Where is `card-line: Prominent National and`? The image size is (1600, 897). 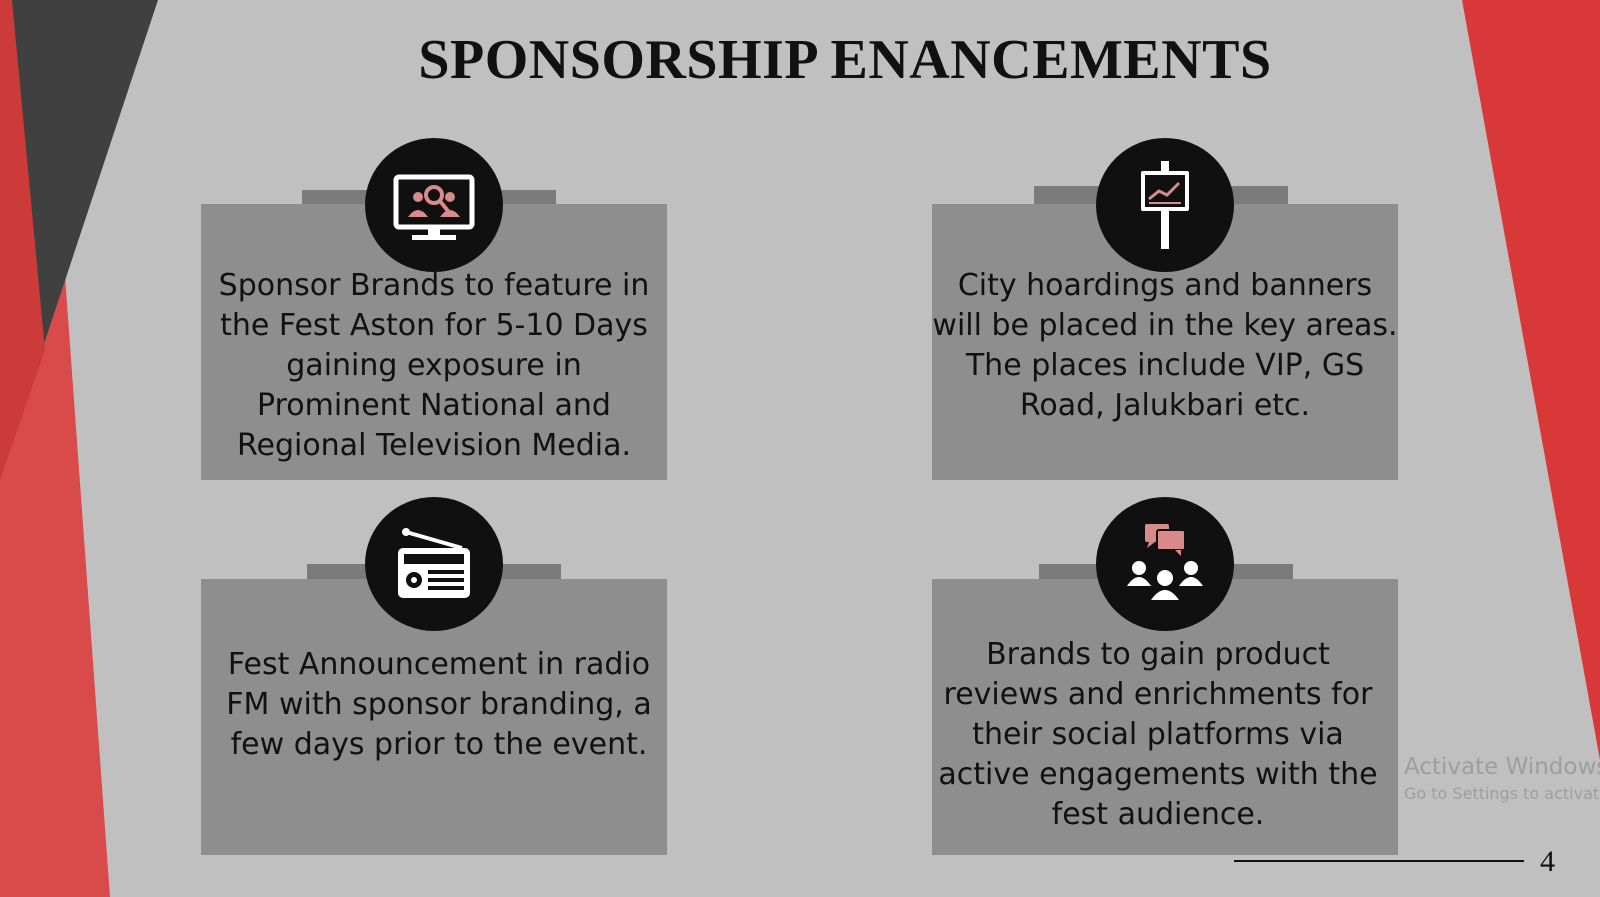
card-line: Prominent National and is located at coordinates (434, 405).